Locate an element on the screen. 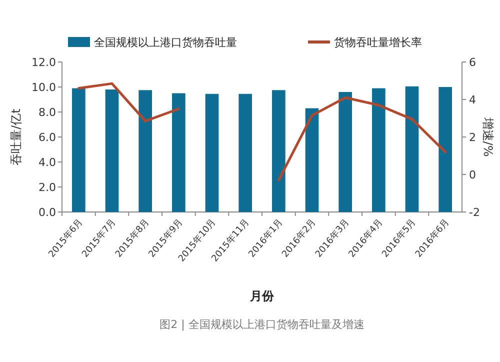 This screenshot has width=500, height=362. legend-label: 全国规模以上港口货物吞吐量 is located at coordinates (165, 42).